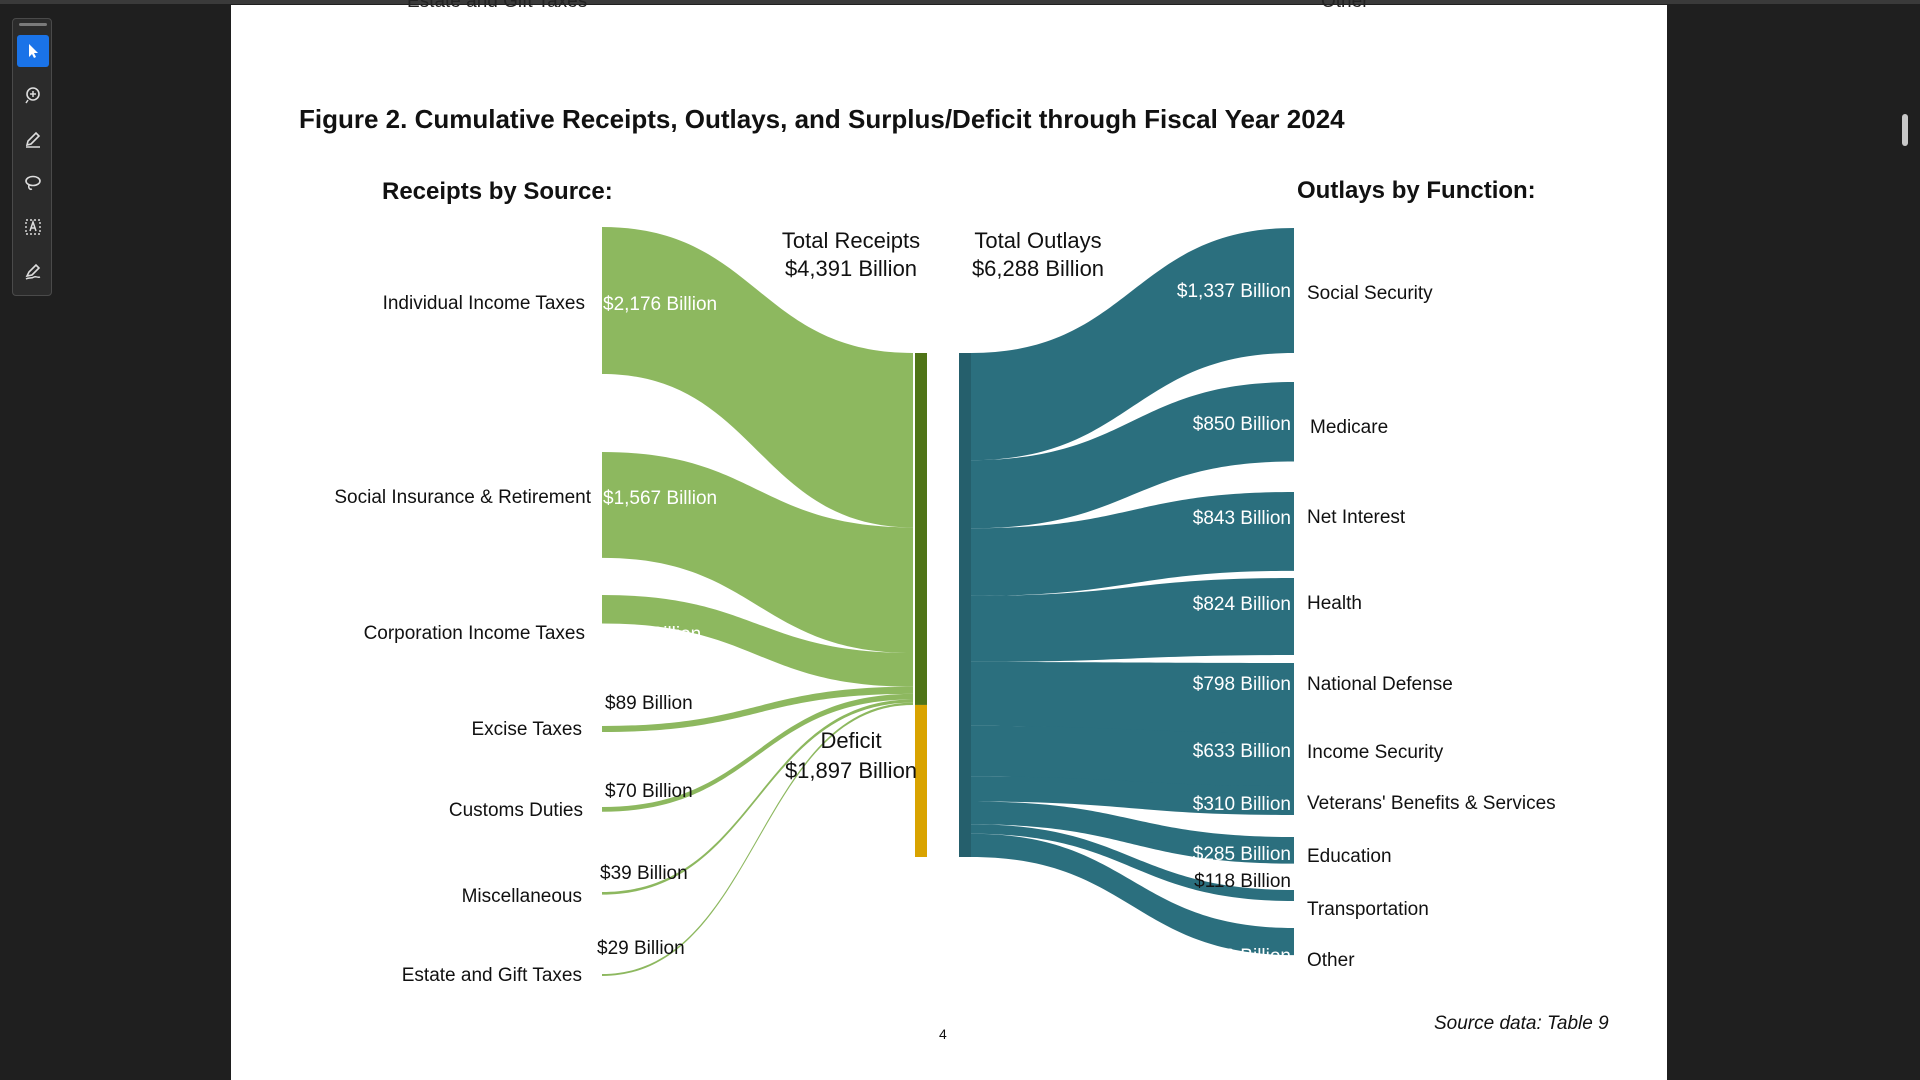 The image size is (1920, 1080). I want to click on receipt-value-corporation-income-taxes: $421 Billion, so click(652, 634).